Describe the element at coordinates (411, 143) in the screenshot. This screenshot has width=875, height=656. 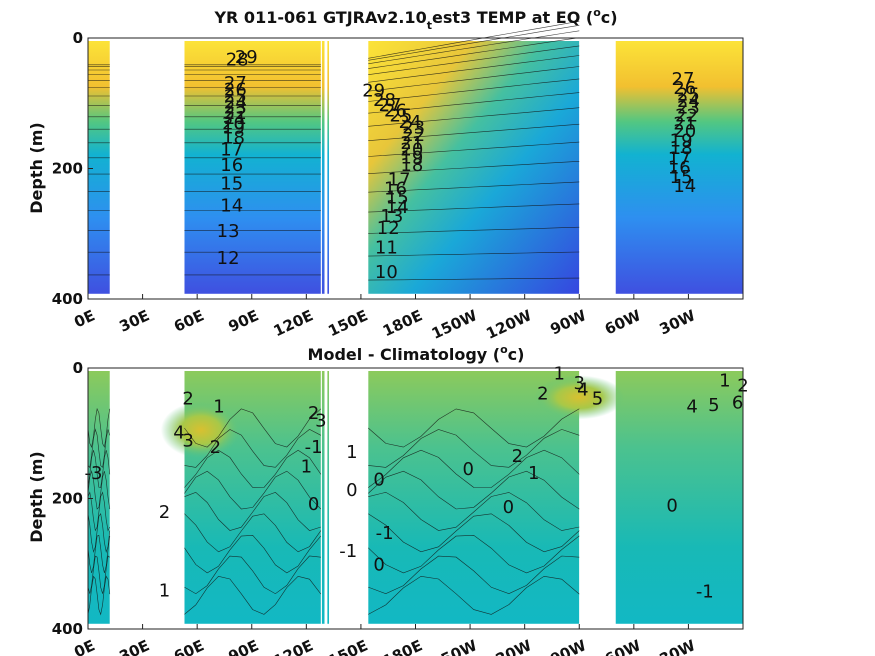
I see `contour-label: 21` at that location.